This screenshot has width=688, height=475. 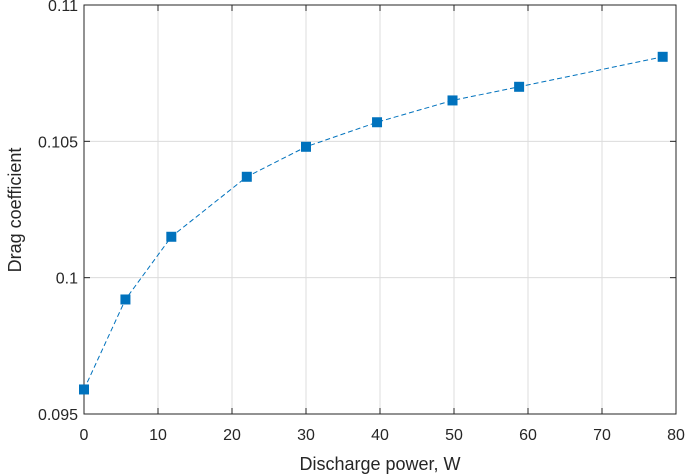 I want to click on y-tick-label: 0.1, so click(x=67, y=279).